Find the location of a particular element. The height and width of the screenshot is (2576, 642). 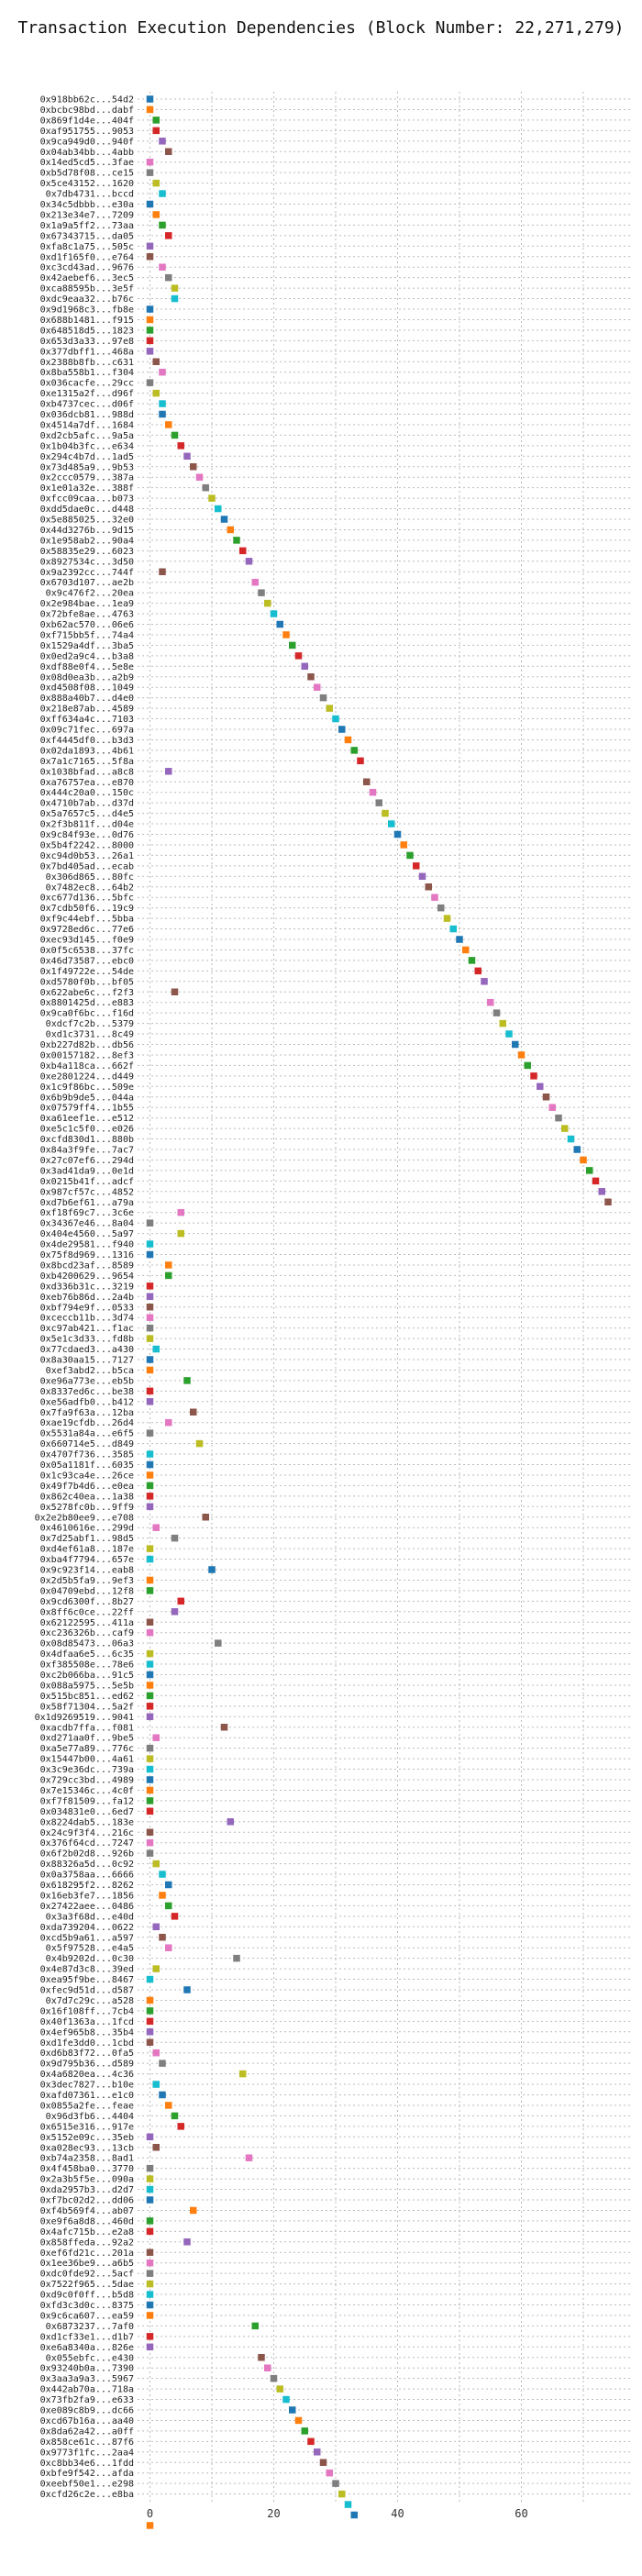

transaction-label: 0x04ab34bb...4abb is located at coordinates (87, 153).